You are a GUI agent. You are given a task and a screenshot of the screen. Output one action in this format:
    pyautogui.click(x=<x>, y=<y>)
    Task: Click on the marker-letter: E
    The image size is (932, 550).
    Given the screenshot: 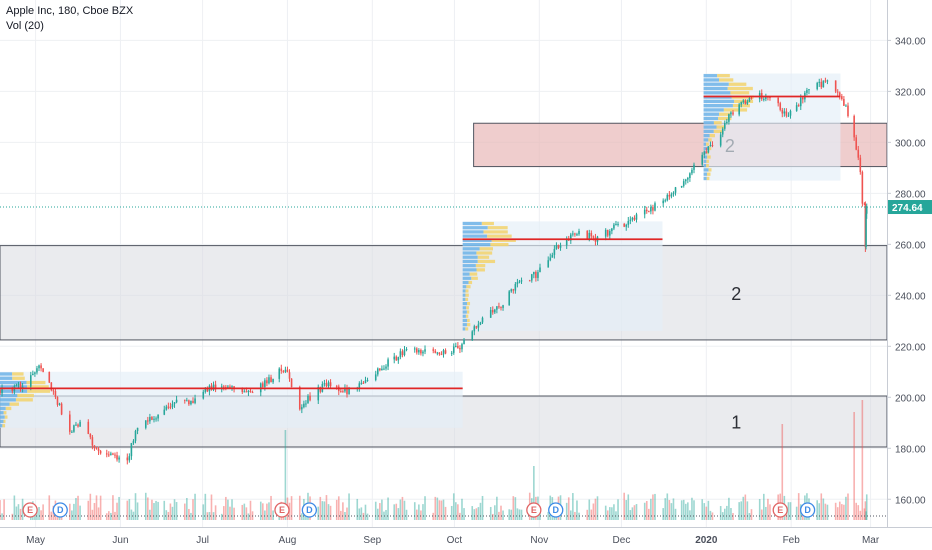 What is the action you would take?
    pyautogui.click(x=30, y=510)
    